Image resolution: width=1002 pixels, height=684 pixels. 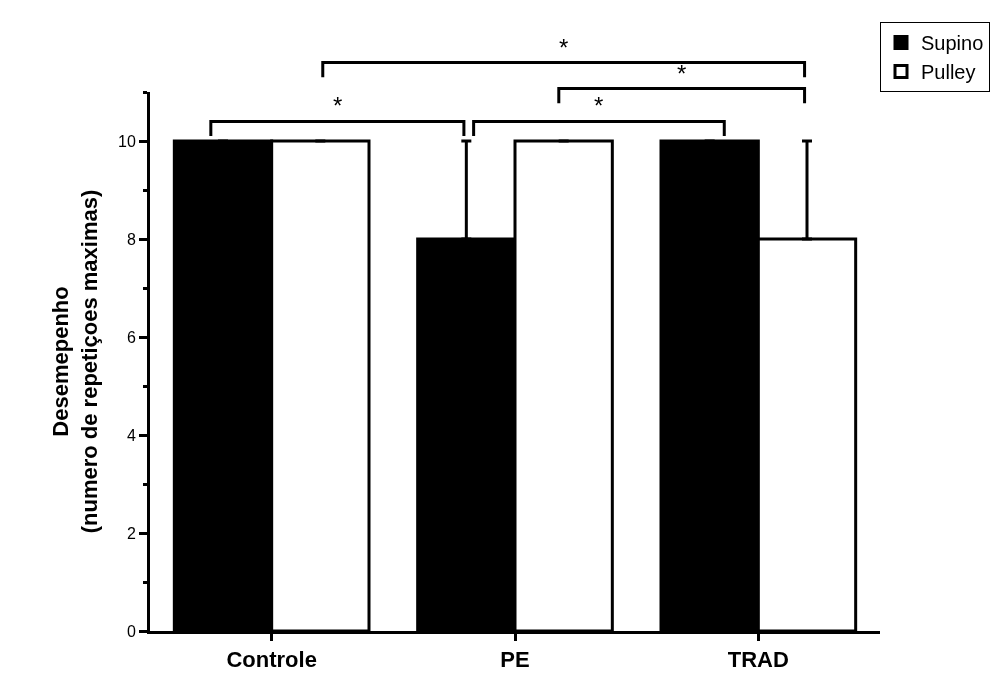 What do you see at coordinates (948, 72) in the screenshot?
I see `legend-label: Pulley` at bounding box center [948, 72].